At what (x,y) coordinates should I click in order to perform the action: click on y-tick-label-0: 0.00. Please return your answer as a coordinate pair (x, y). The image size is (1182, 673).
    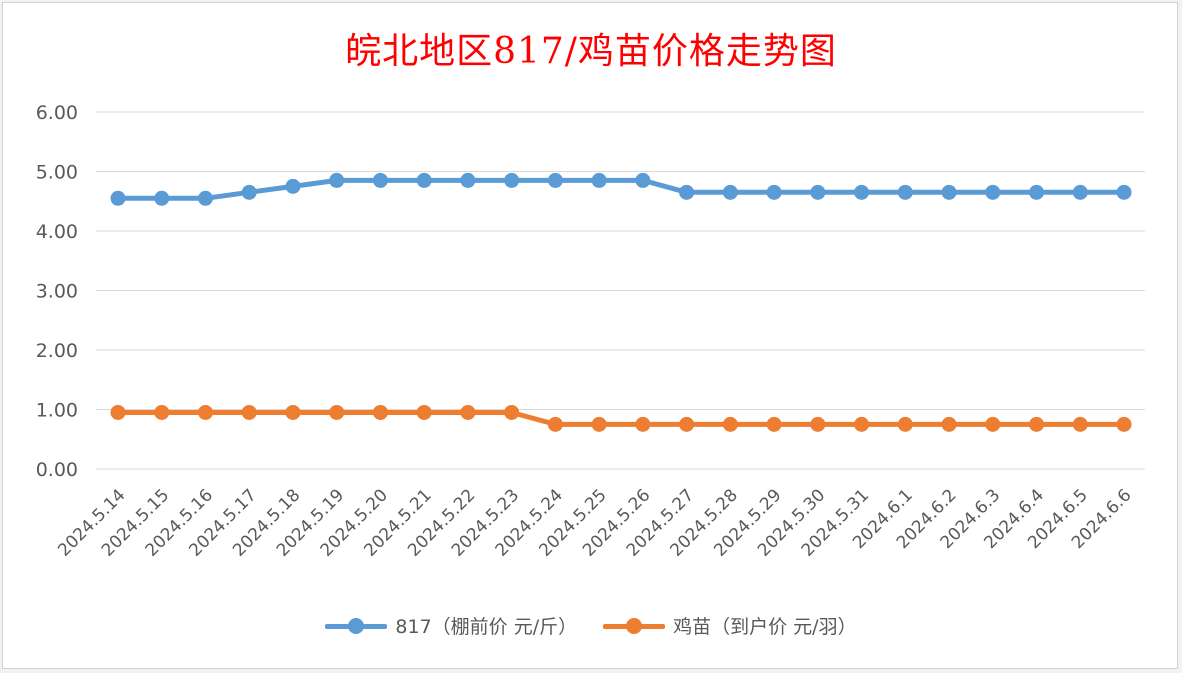
    Looking at the image, I should click on (57, 470).